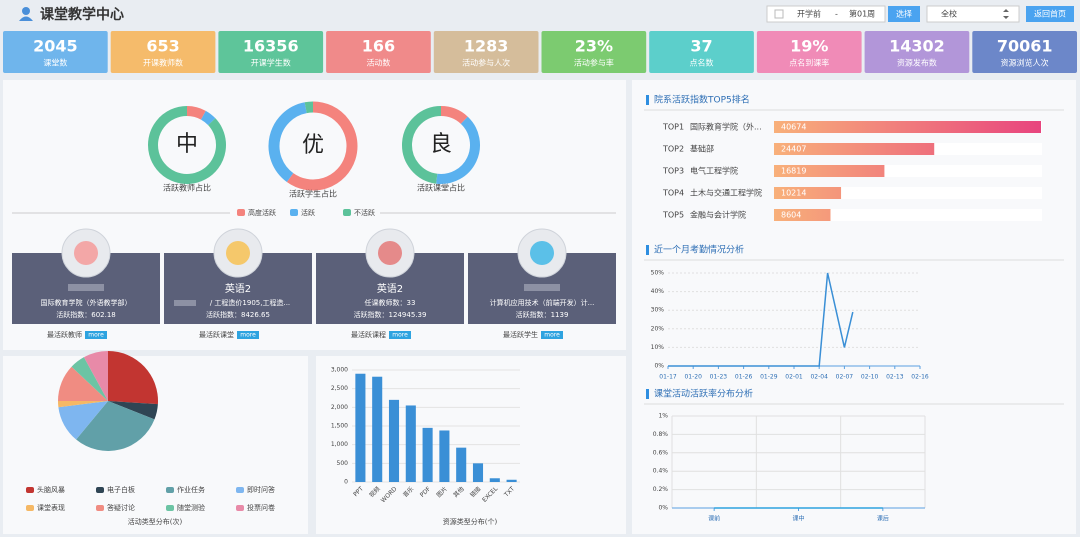 This screenshot has height=537, width=1080. What do you see at coordinates (663, 416) in the screenshot?
I see `y-tick-label: 1%` at bounding box center [663, 416].